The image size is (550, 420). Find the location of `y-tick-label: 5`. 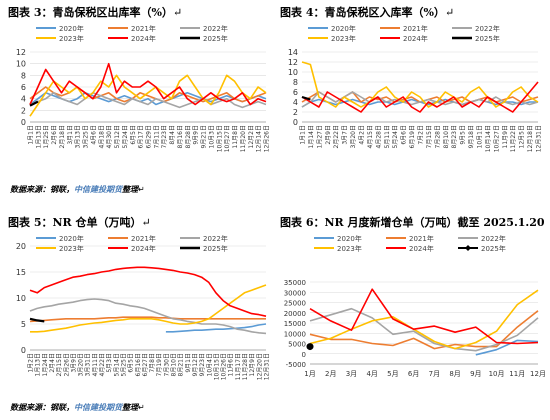

y-tick-label: 5 is located at coordinates (23, 324).